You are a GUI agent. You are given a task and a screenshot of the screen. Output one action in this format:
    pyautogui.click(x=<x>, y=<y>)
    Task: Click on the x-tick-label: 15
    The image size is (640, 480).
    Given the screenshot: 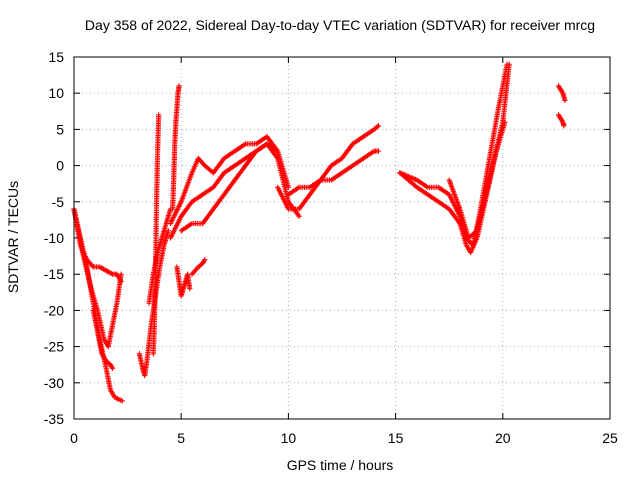 What is the action you would take?
    pyautogui.click(x=396, y=438)
    